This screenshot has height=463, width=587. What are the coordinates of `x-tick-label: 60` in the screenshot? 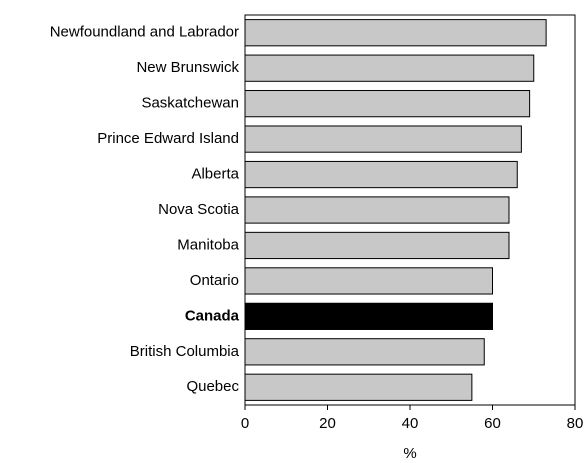 It's located at (492, 423).